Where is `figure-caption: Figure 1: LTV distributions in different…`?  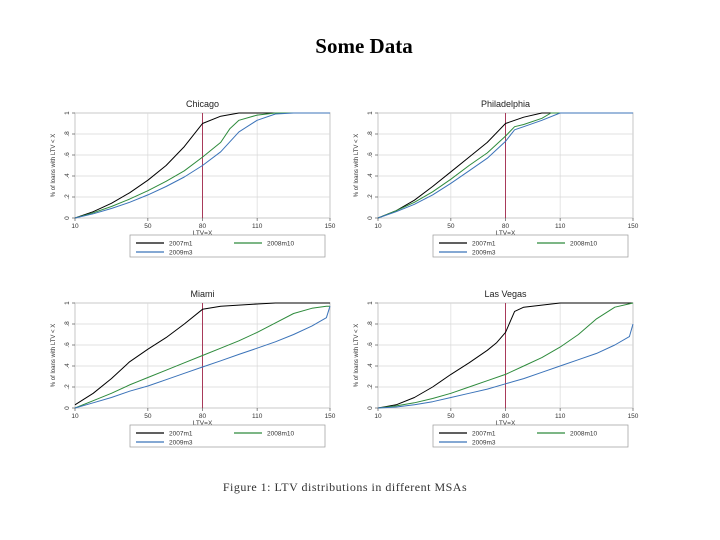
figure-caption: Figure 1: LTV distributions in different… is located at coordinates (345, 487).